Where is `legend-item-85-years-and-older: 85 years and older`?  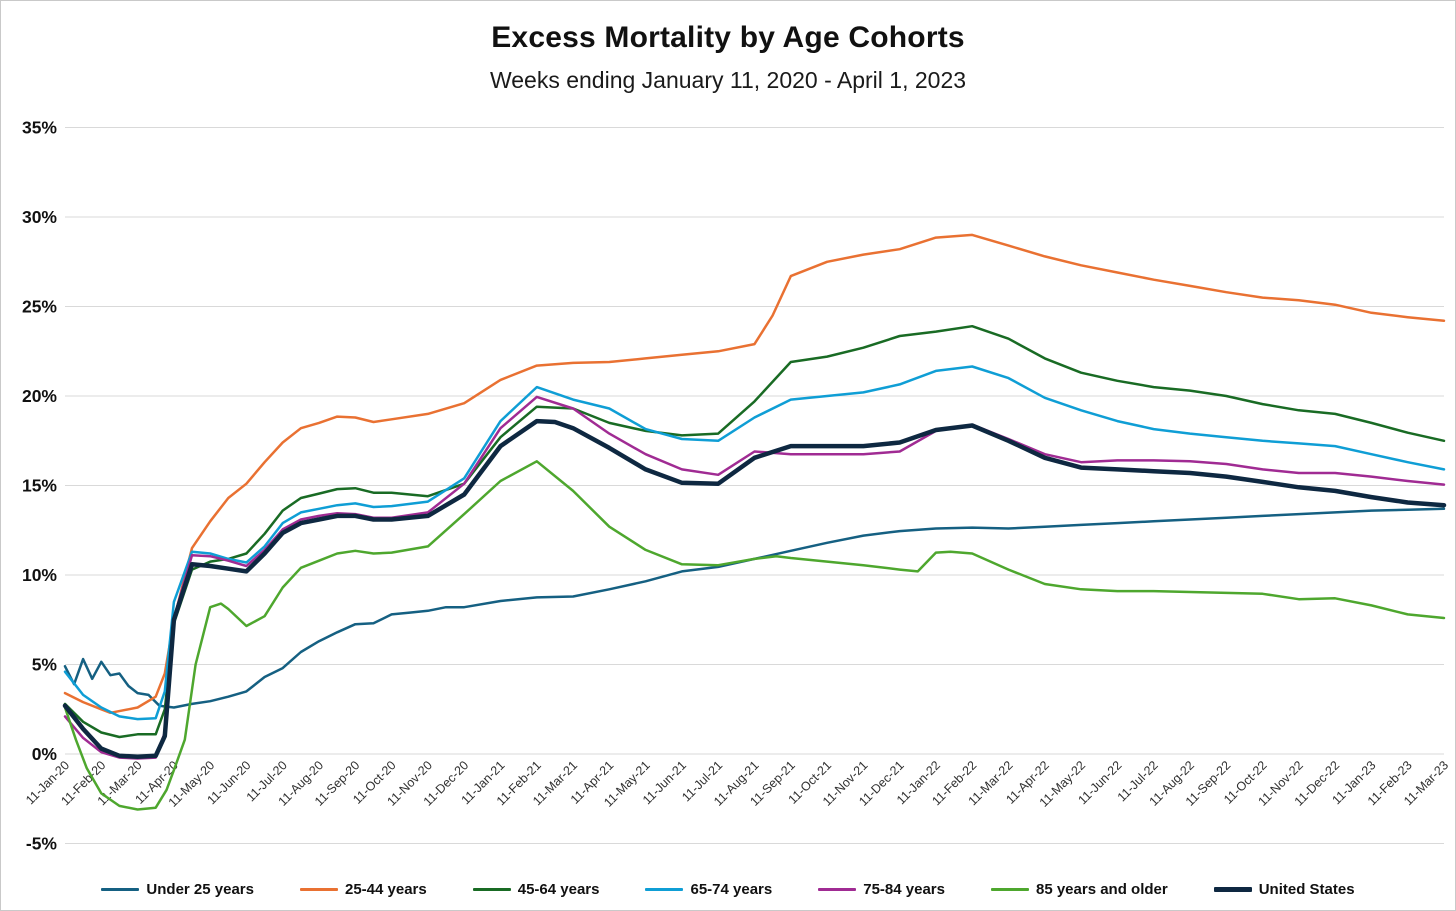
legend-item-85-years-and-older: 85 years and older is located at coordinates (1079, 889).